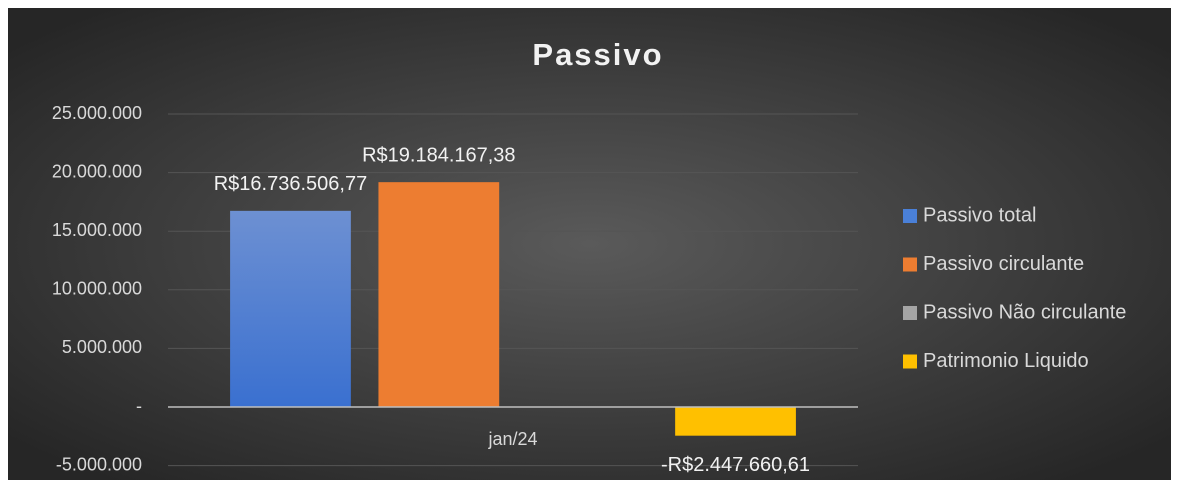 Image resolution: width=1179 pixels, height=487 pixels. I want to click on x-tick-label: jan/24, so click(512, 439).